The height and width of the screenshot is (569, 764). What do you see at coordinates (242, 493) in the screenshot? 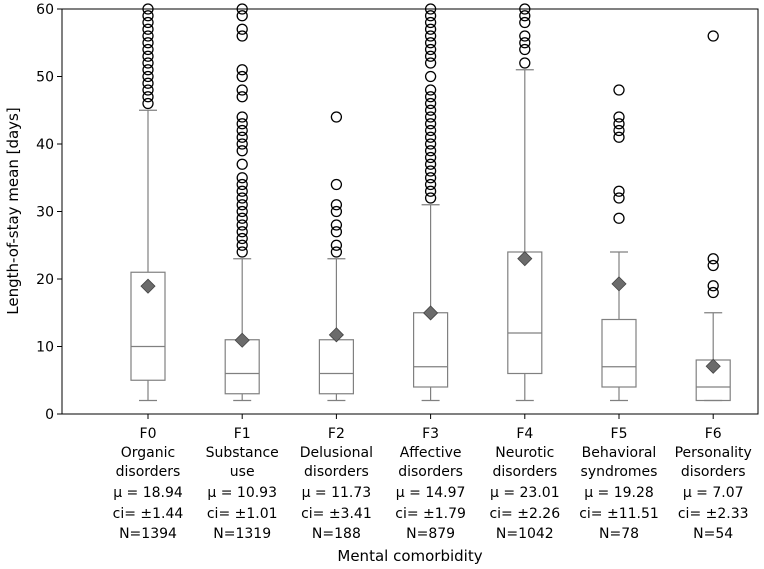
I see `x-category-label: μ = 10.93` at bounding box center [242, 493].